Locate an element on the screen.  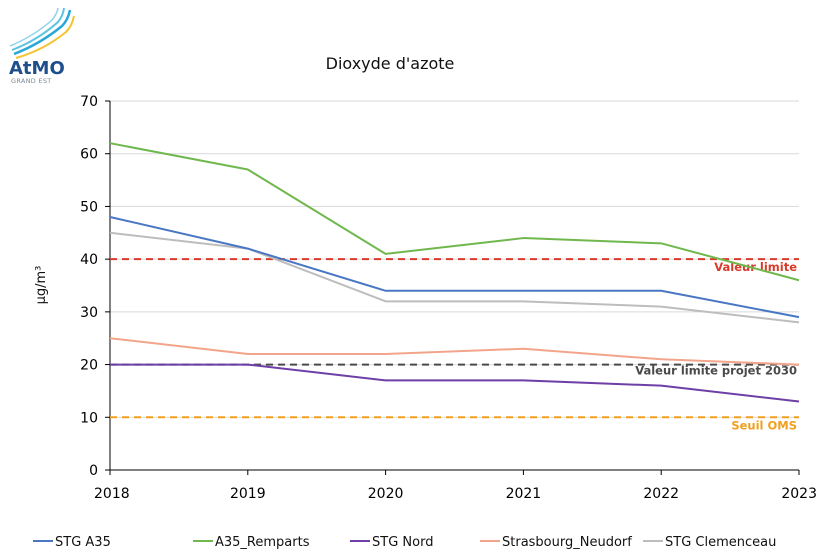
legend-item: STG Clemenceau is located at coordinates (709, 542).